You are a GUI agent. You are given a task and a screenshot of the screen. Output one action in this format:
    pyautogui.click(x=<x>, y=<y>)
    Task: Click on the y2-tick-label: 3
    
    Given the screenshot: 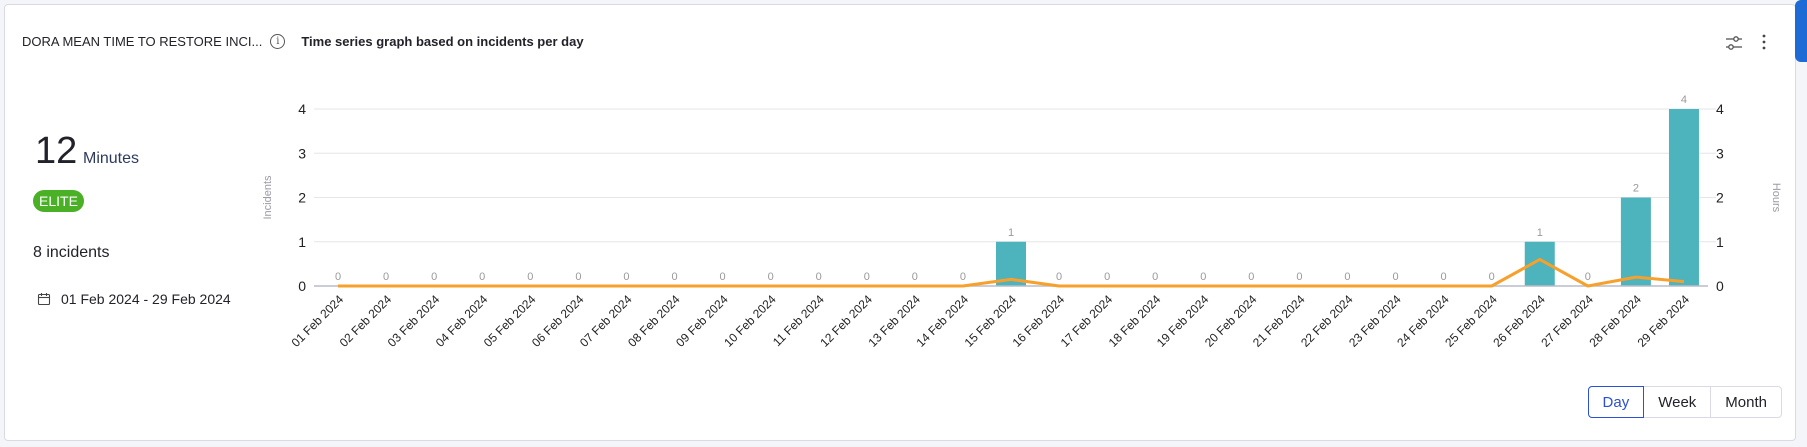 What is the action you would take?
    pyautogui.click(x=1720, y=153)
    